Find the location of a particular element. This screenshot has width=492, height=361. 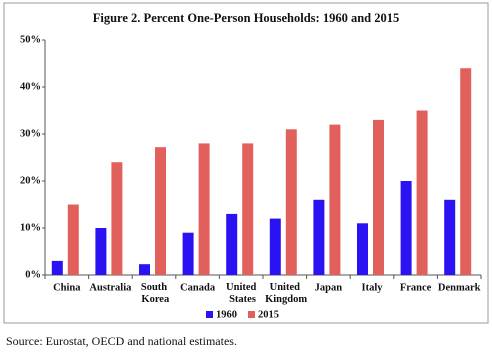

y-tick-label: 0% is located at coordinates (33, 274).